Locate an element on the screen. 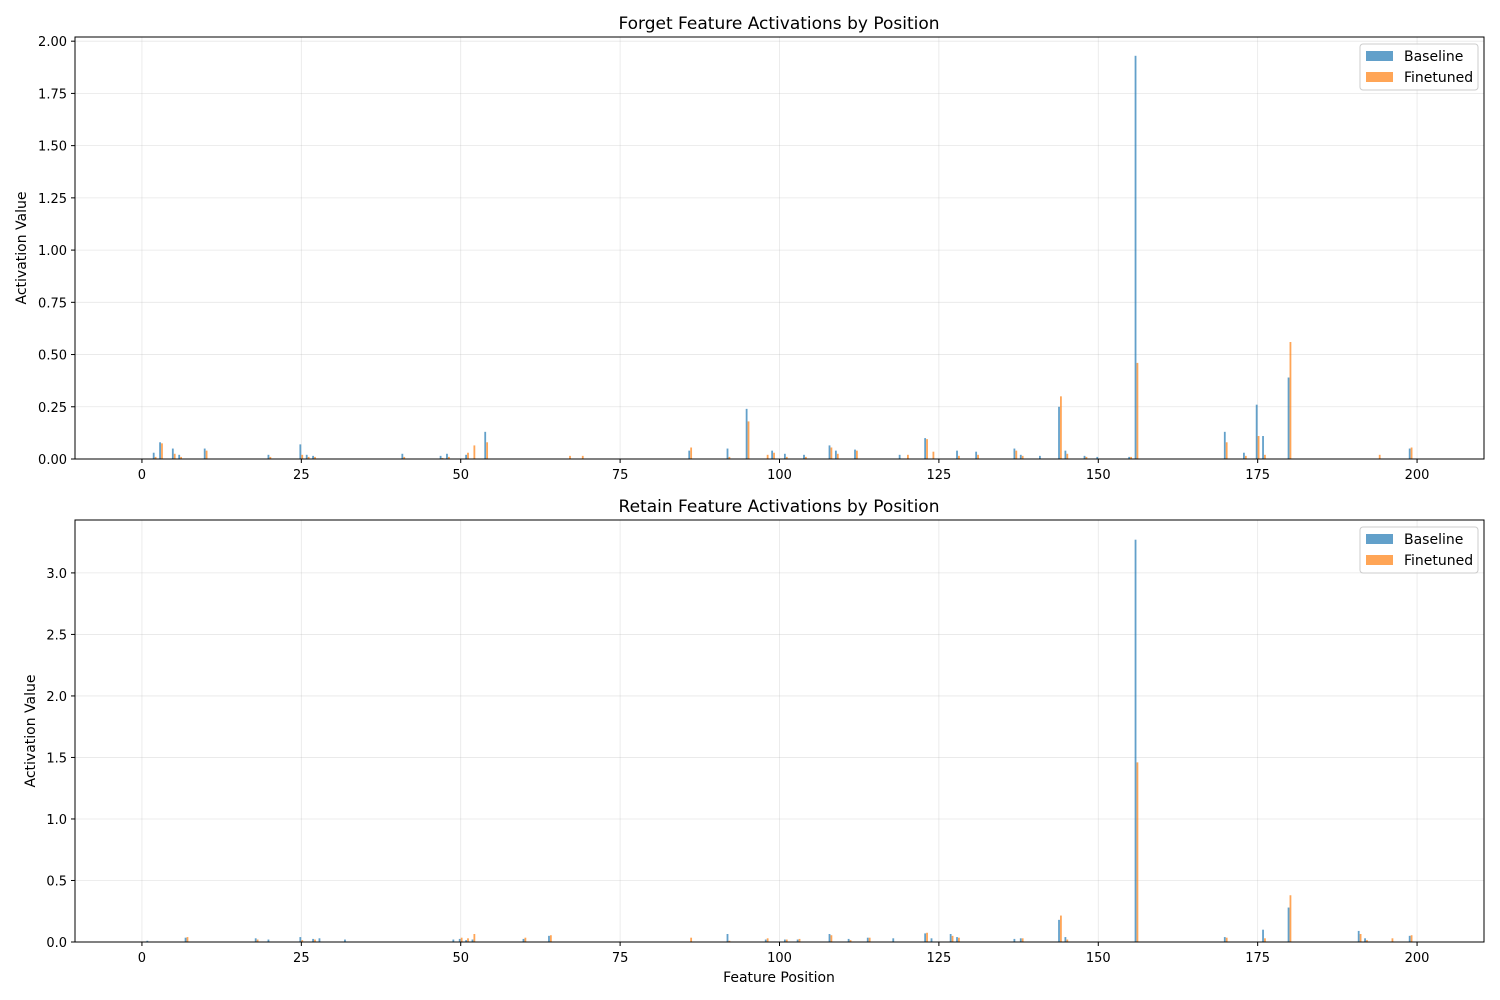  forget-x-tick-label: 0 is located at coordinates (142, 475).